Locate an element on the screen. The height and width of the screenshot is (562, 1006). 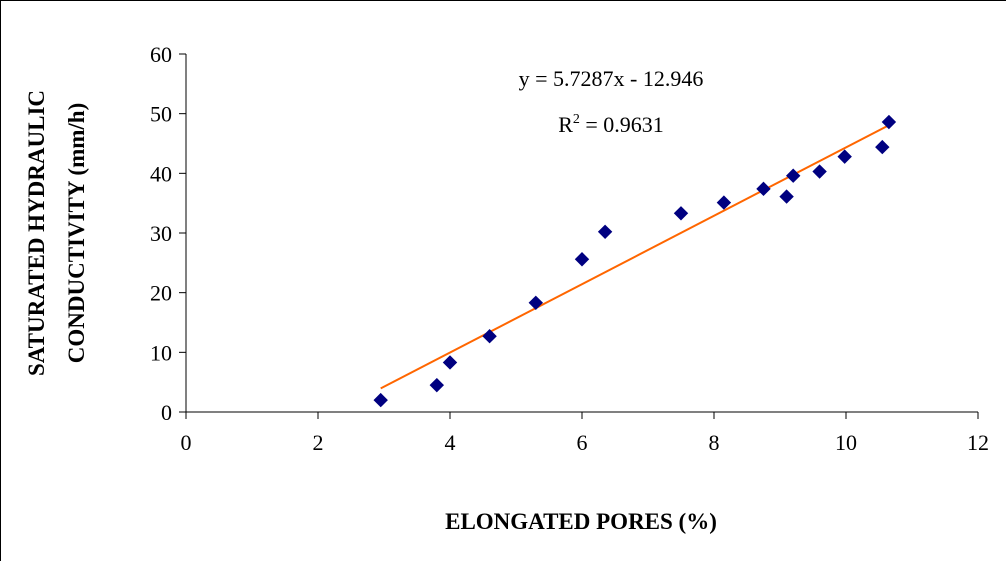
r2-exponent: 2 is located at coordinates (576, 119).